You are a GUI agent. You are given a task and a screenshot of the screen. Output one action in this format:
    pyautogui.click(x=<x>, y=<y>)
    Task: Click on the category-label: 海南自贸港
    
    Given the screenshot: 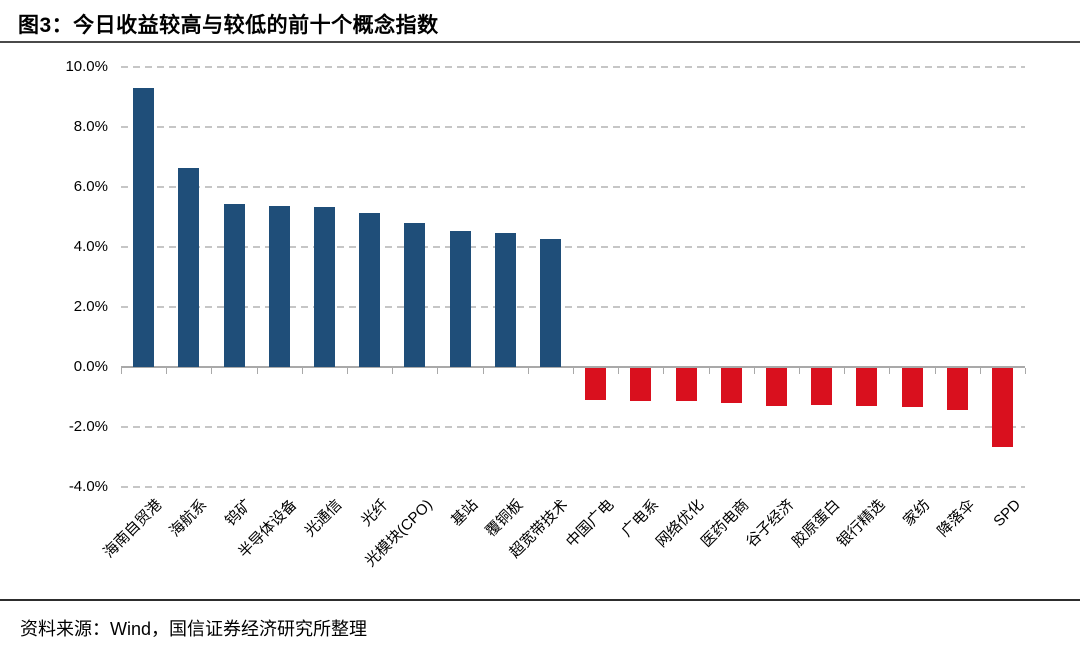 What is the action you would take?
    pyautogui.click(x=132, y=529)
    